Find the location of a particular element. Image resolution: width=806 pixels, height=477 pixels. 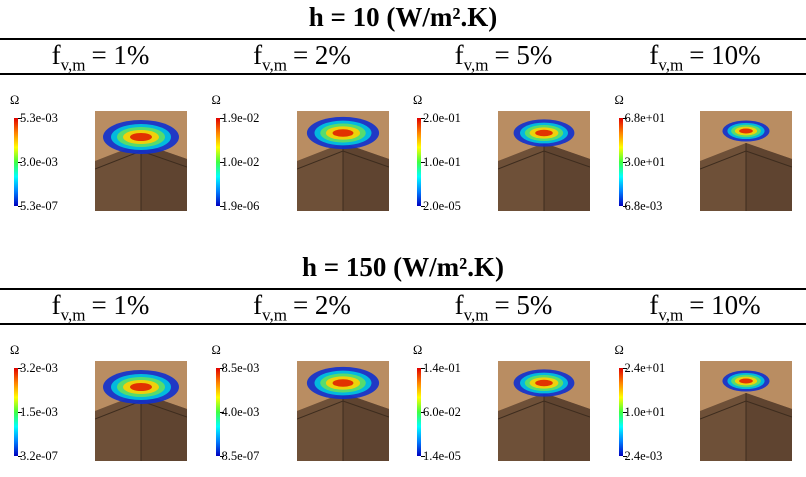

colorbar-tick-label: 8.5e-07 is located at coordinates (240, 456).